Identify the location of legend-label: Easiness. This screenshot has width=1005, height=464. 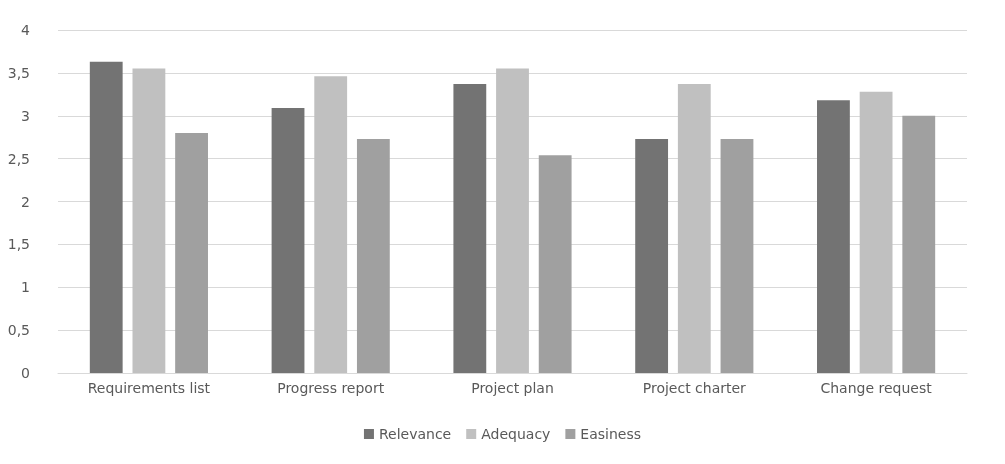
(611, 434).